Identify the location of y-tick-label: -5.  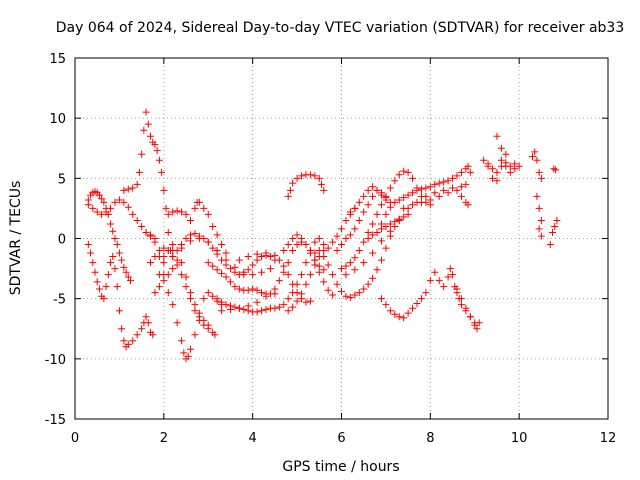
(59, 300).